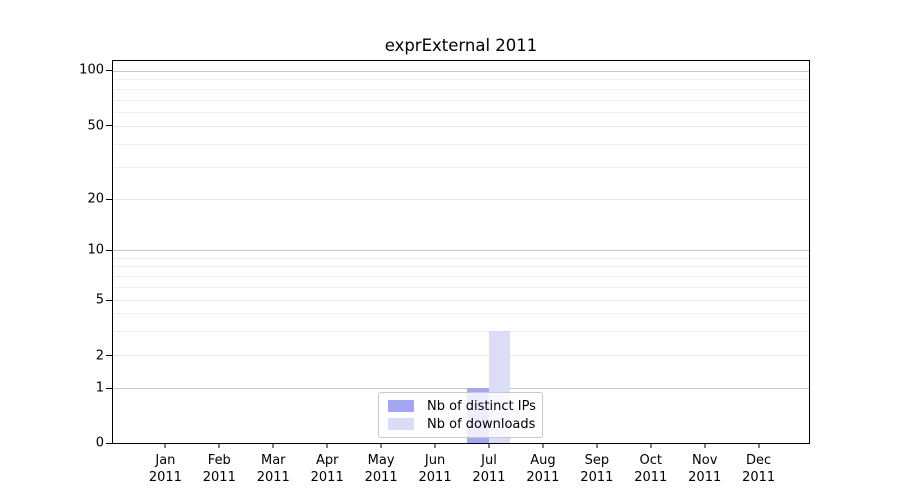  What do you see at coordinates (95, 250) in the screenshot?
I see `y-tick-label: 10` at bounding box center [95, 250].